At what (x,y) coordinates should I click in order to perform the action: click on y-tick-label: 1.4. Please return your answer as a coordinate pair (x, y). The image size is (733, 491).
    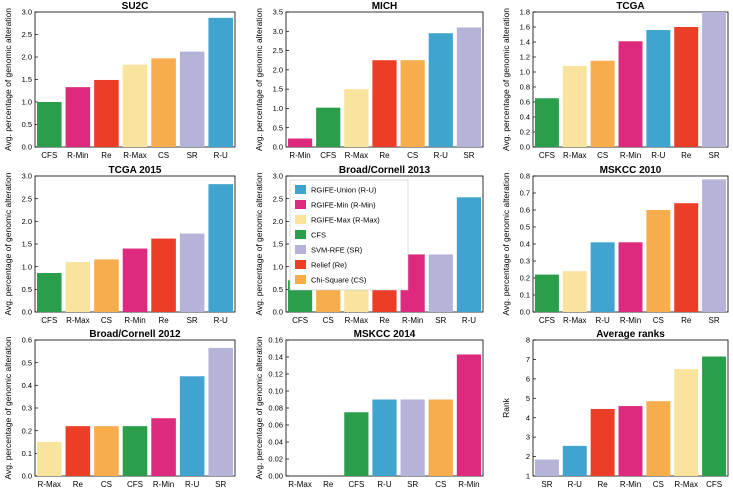
    Looking at the image, I should click on (525, 42).